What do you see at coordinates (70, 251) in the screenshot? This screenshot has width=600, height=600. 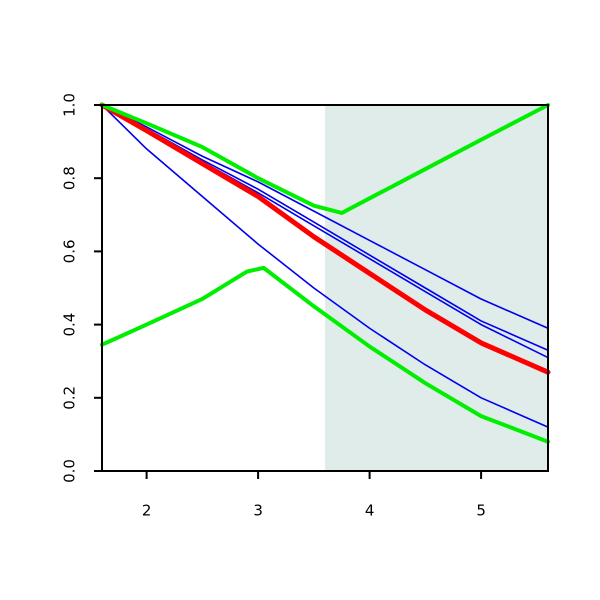 I see `y-tick-label: 0.6` at bounding box center [70, 251].